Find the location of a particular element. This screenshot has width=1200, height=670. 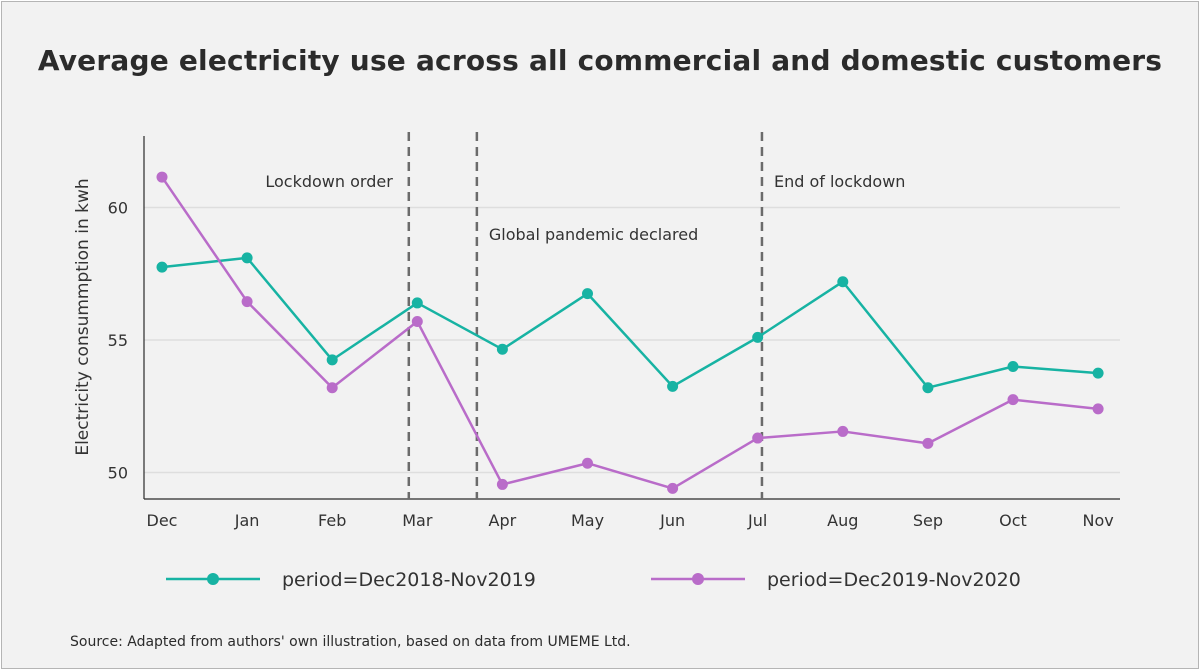

y-axis-label: Electricity consummption in kwh is located at coordinates (83, 316).